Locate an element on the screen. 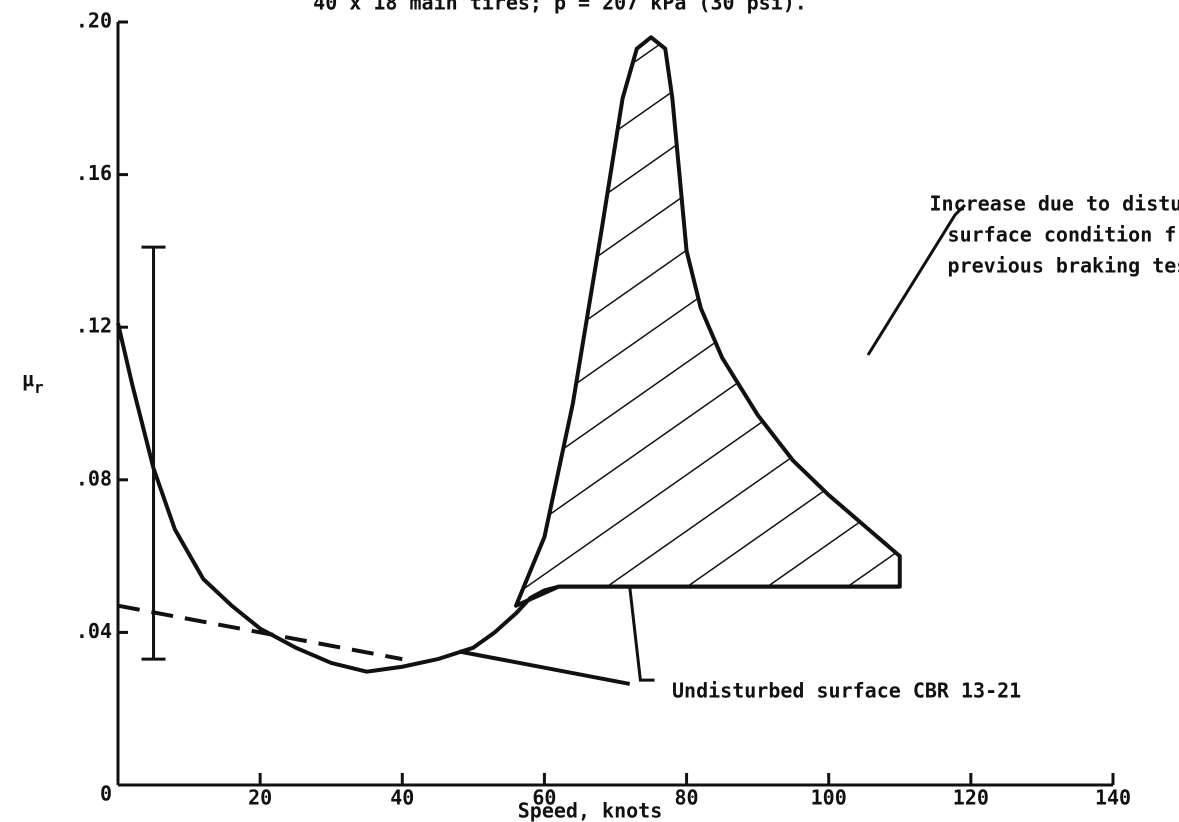 This screenshot has height=822, width=1179. x-tick-label: 20 is located at coordinates (260, 798).